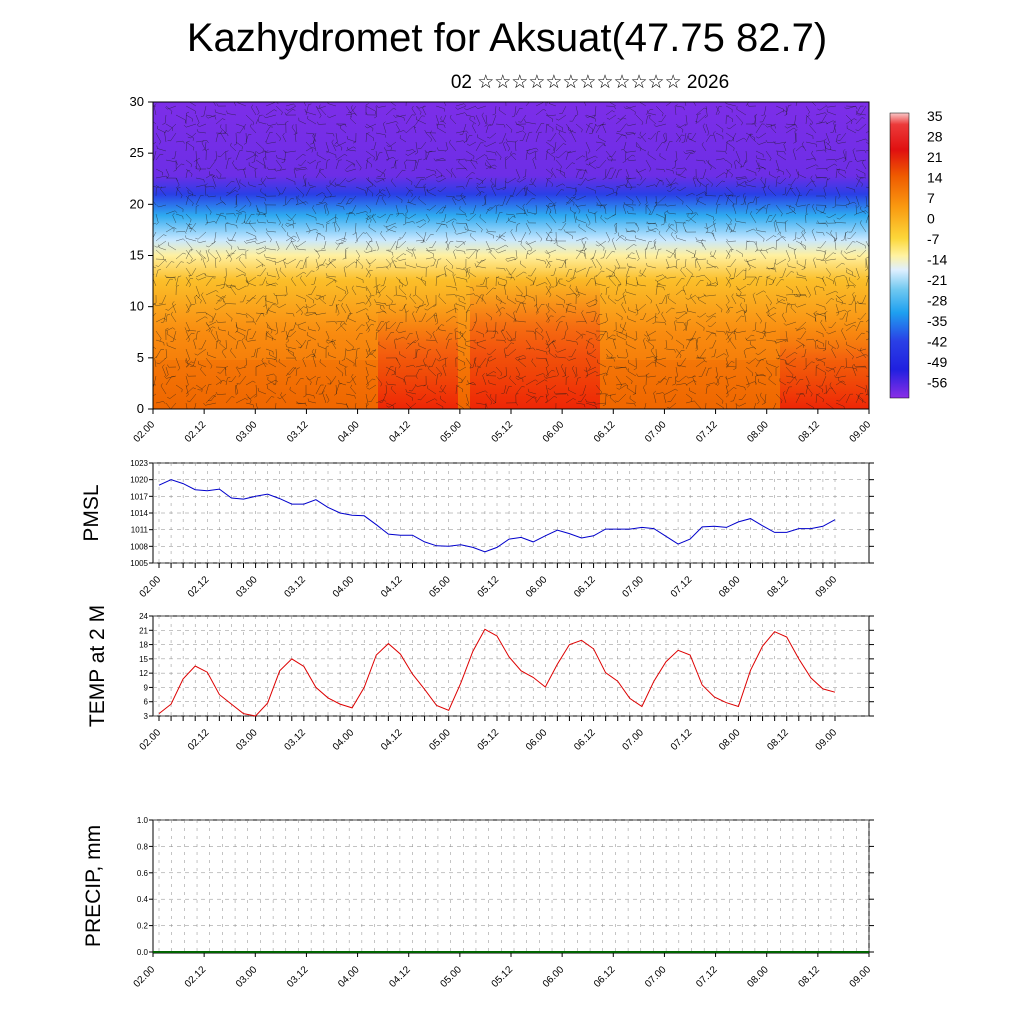 This screenshot has height=1024, width=1024. Describe the element at coordinates (146, 716) in the screenshot. I see `y-tick-label: 3` at that location.